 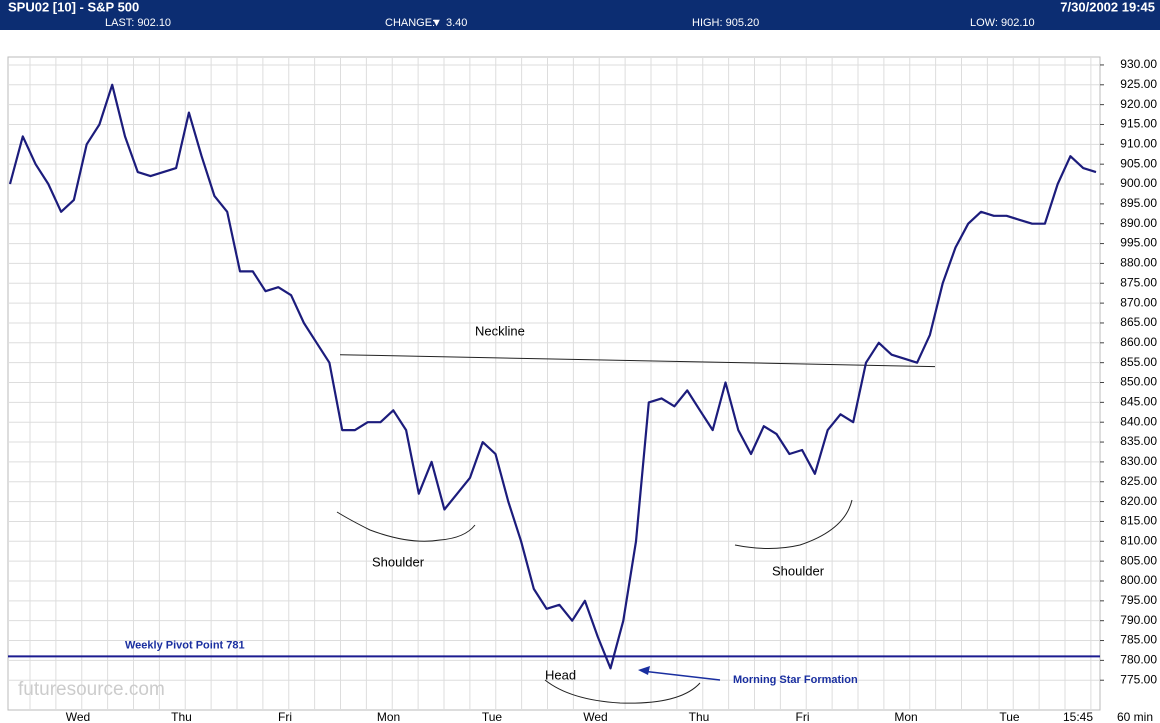 I want to click on header-low: LOW: 902.10, so click(x=1002, y=23).